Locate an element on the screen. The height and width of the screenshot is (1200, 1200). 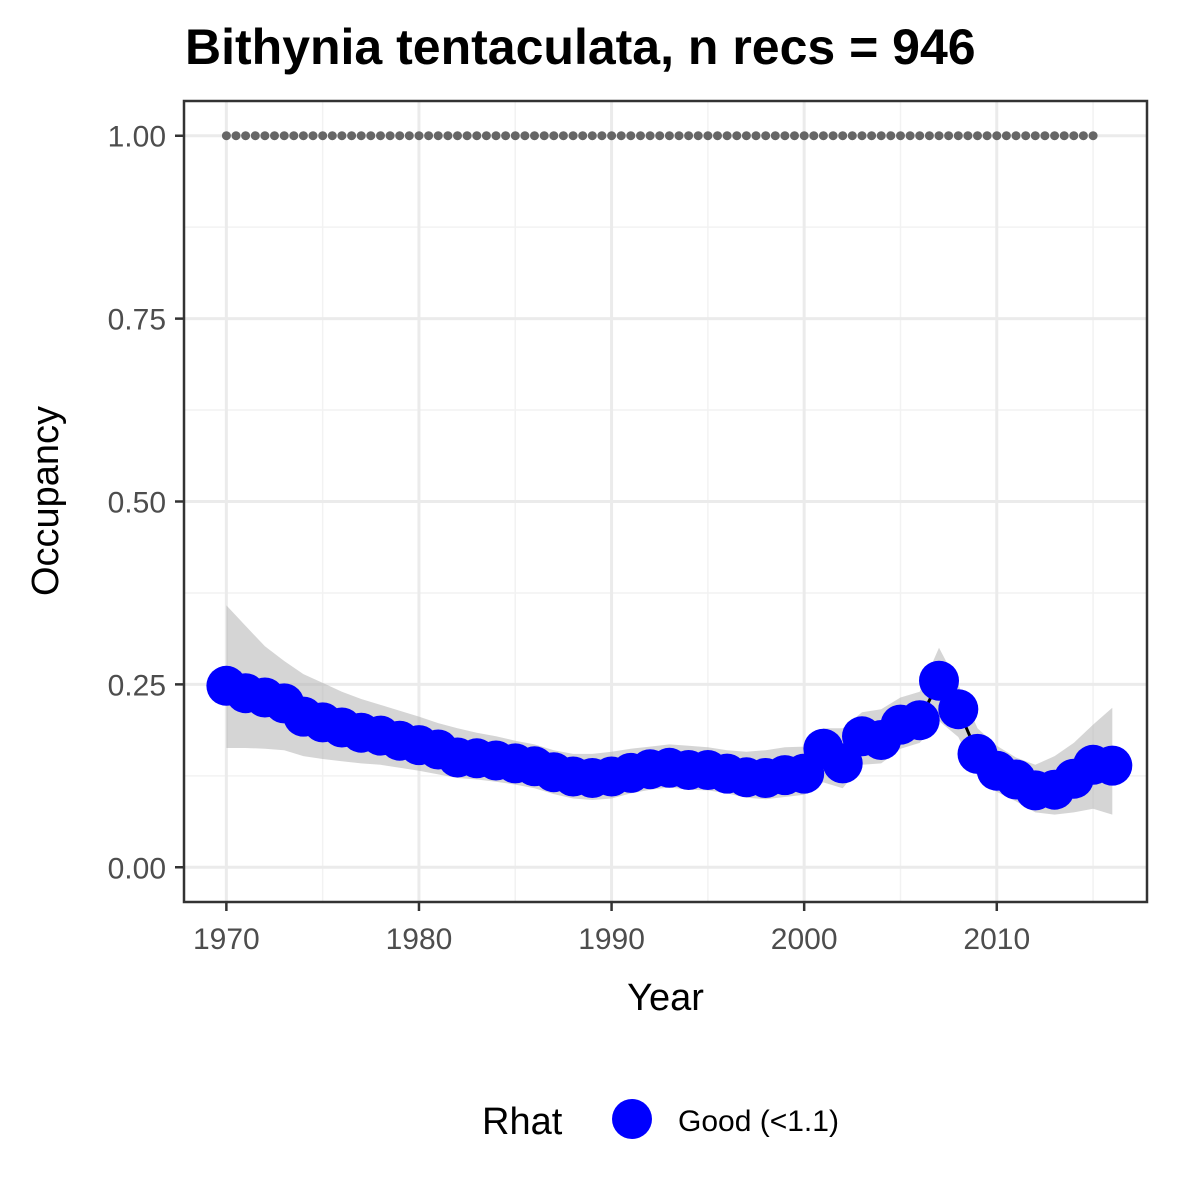
legend-item-label: Good (<1.1) is located at coordinates (758, 1121).